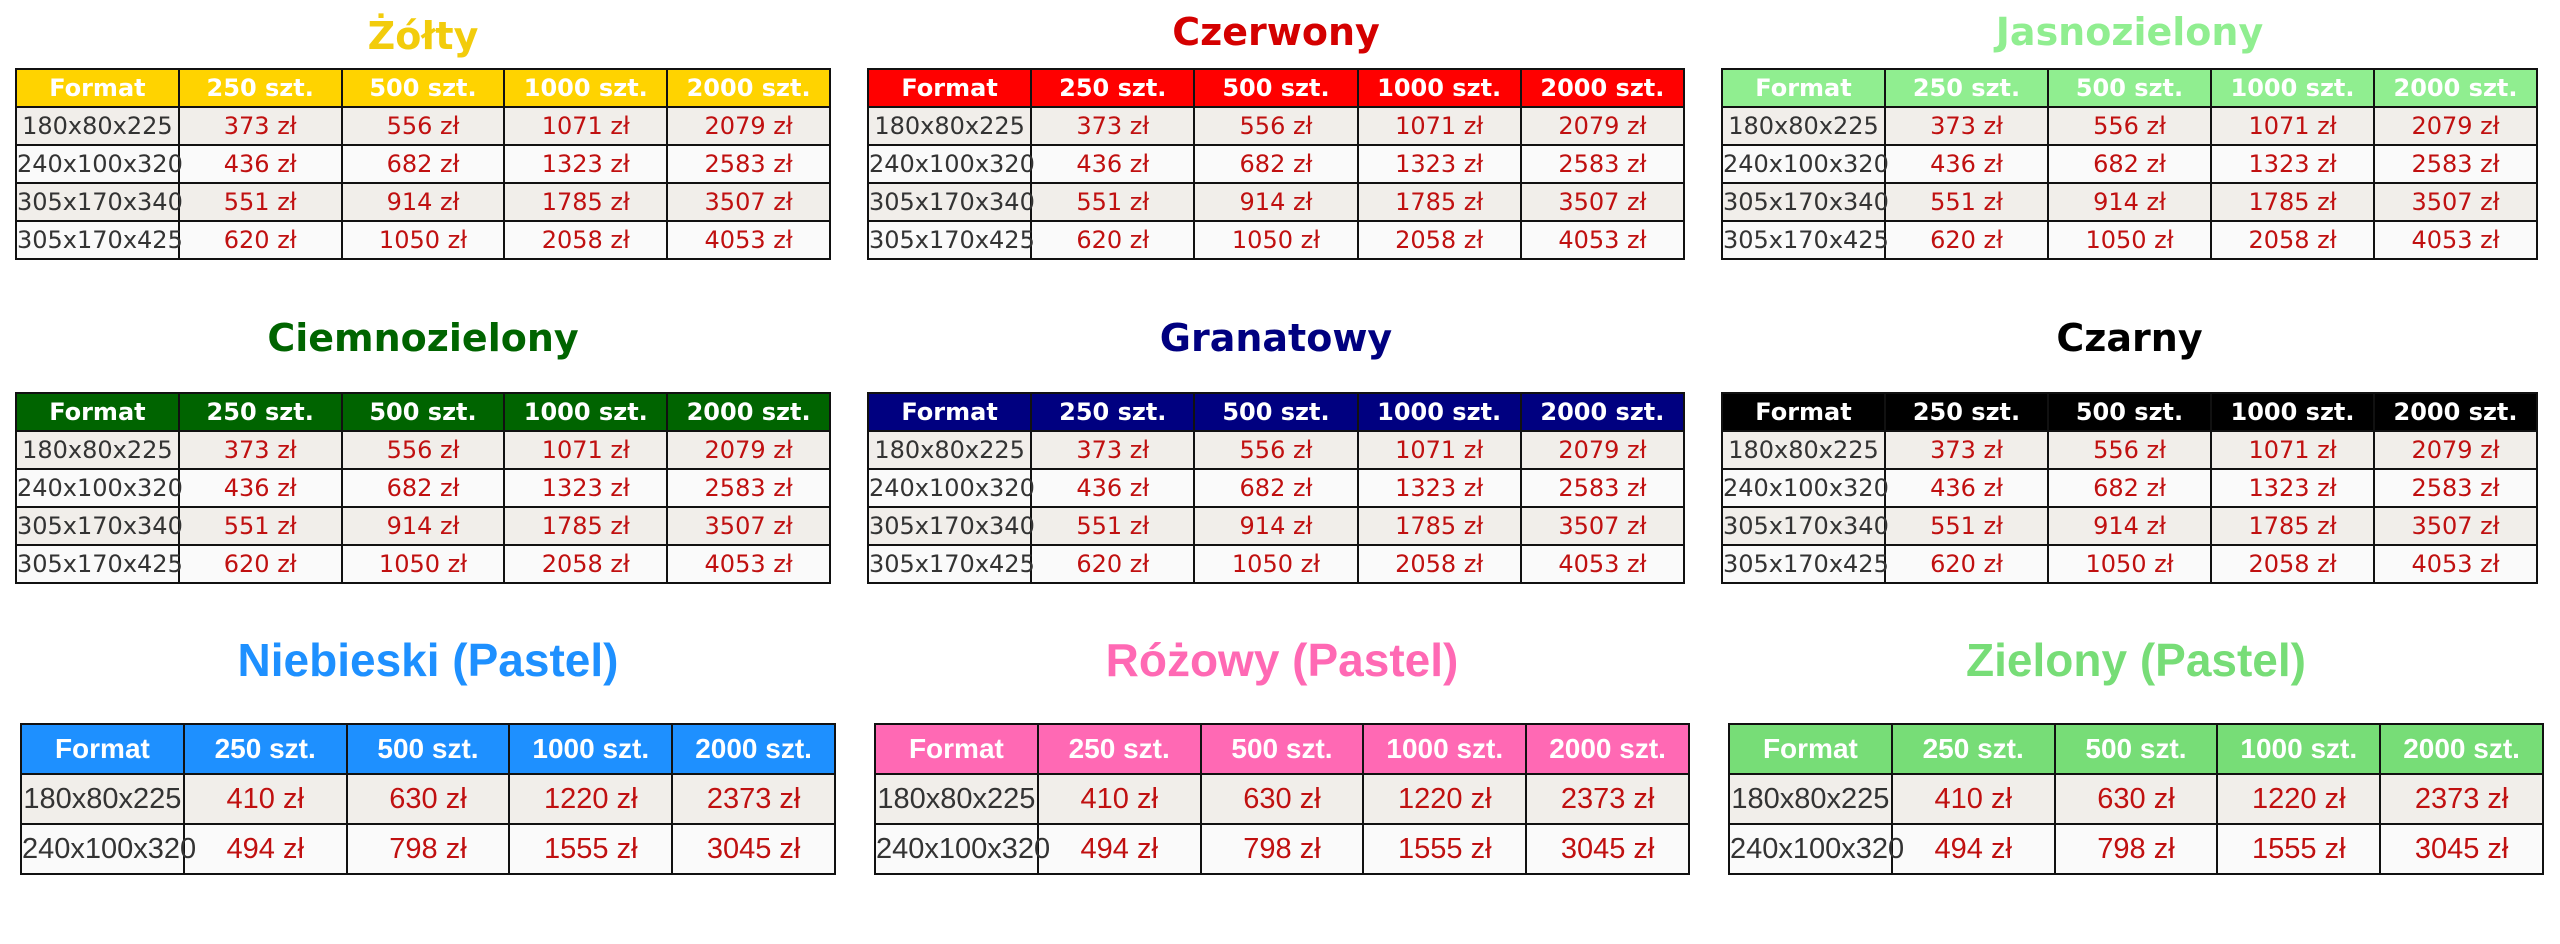  I want to click on block-title: Czerwony, so click(1276, 32).